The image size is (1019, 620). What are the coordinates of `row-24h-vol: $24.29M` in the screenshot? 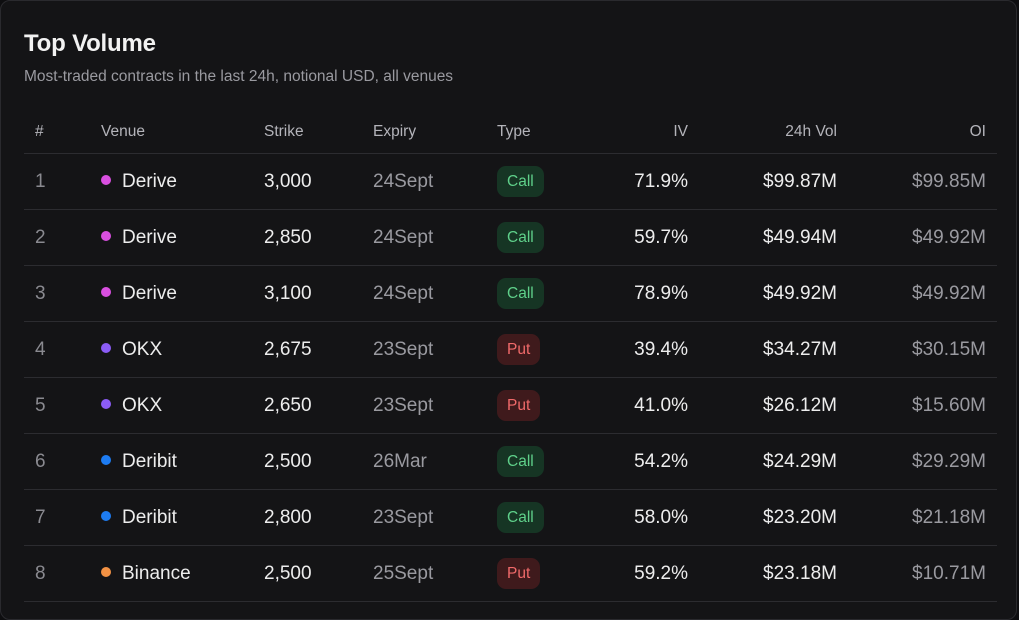 It's located at (800, 461).